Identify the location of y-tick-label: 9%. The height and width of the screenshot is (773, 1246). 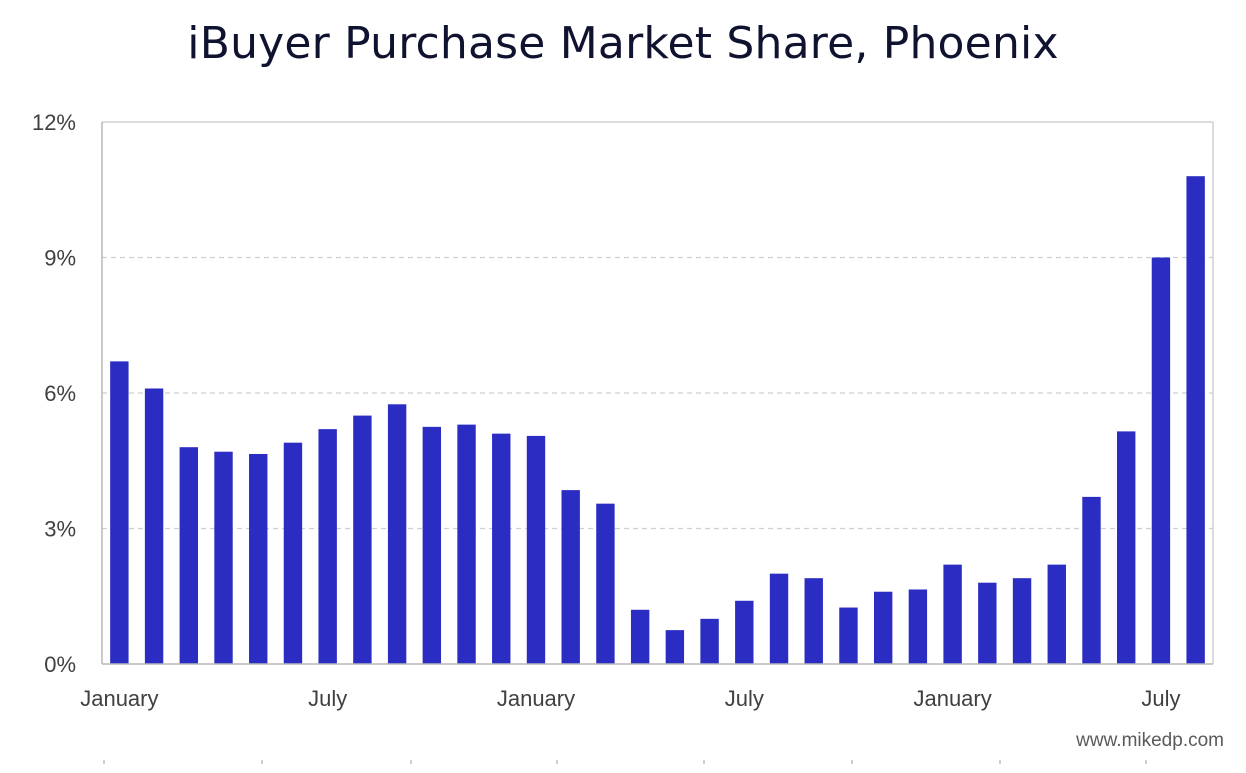
(60, 258).